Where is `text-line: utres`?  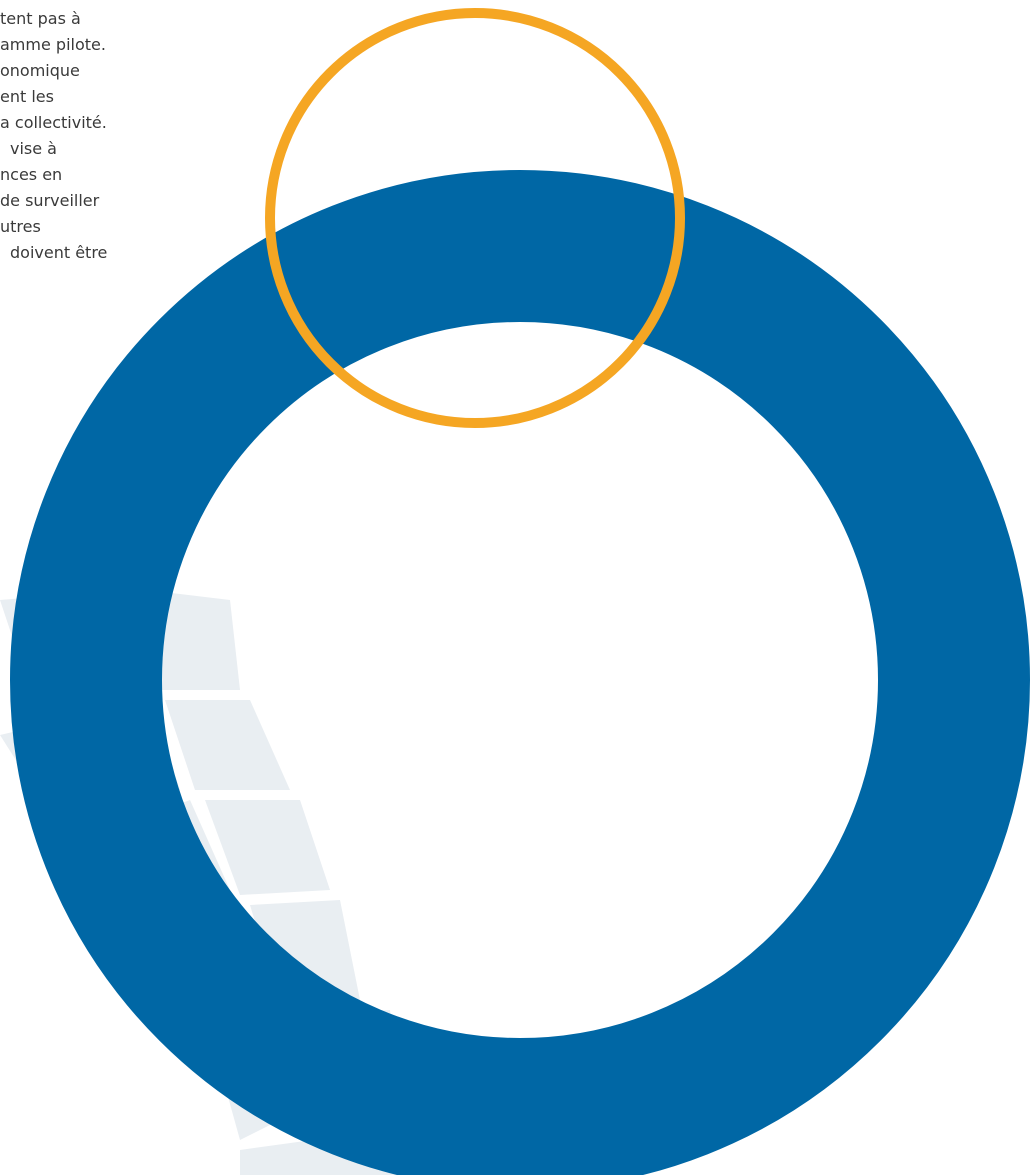
text-line: utres is located at coordinates (20, 226).